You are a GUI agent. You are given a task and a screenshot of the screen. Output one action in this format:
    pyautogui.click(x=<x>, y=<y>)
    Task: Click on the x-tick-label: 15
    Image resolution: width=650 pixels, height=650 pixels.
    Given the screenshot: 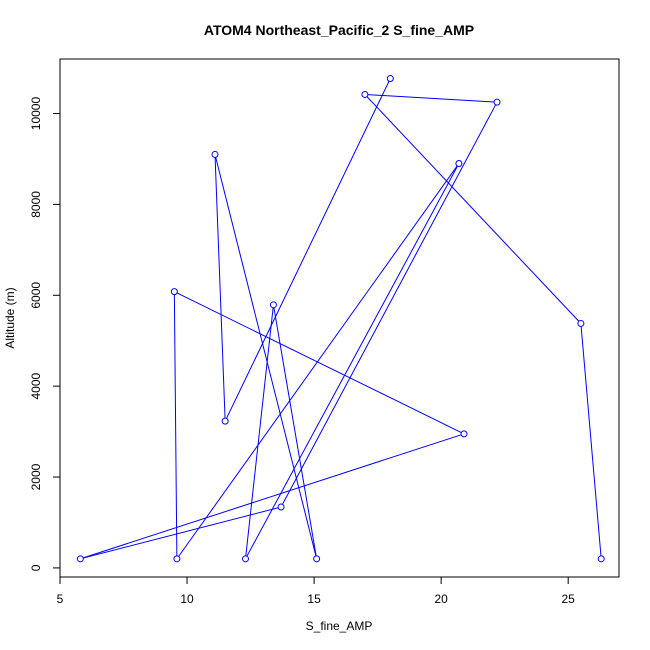 What is the action you would take?
    pyautogui.click(x=314, y=599)
    